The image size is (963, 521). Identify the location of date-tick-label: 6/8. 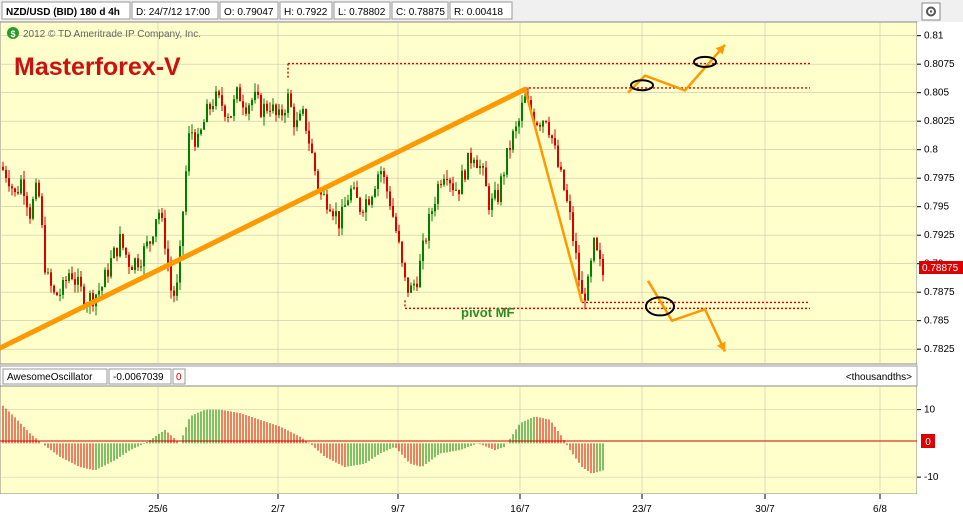
(880, 509).